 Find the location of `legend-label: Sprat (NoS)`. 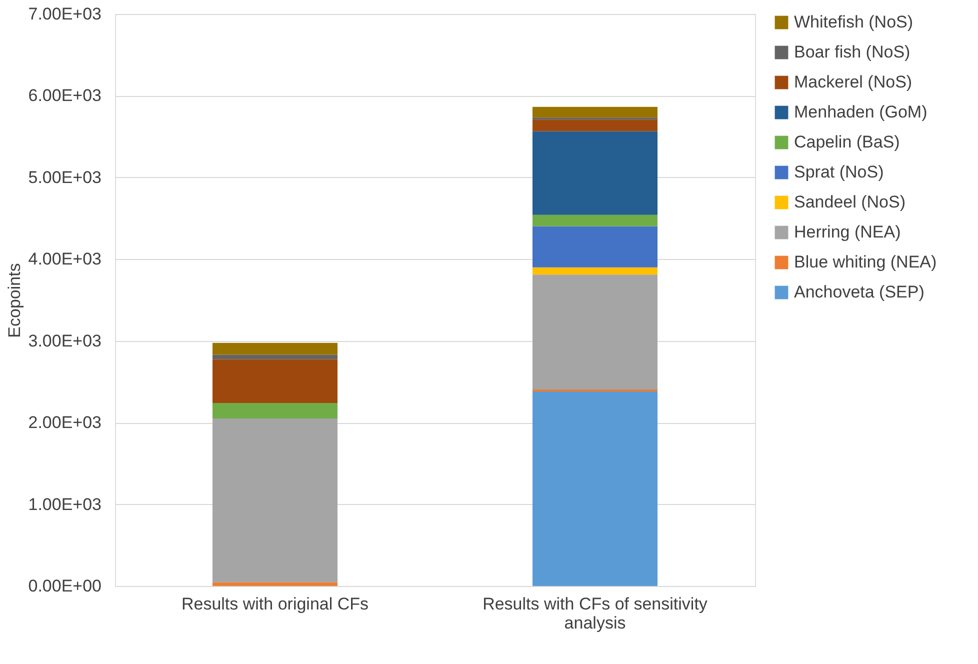

legend-label: Sprat (NoS) is located at coordinates (839, 172).